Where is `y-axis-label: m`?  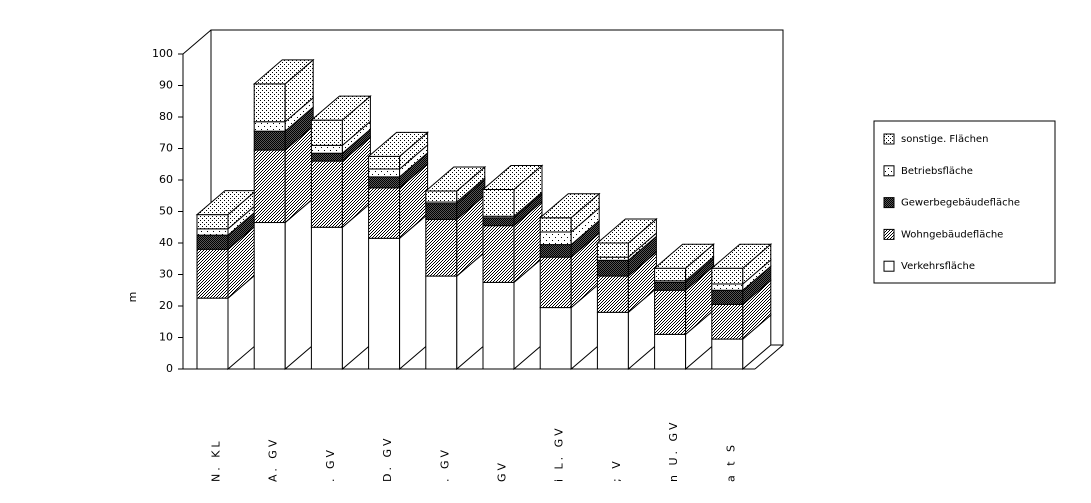 y-axis-label: m is located at coordinates (132, 297).